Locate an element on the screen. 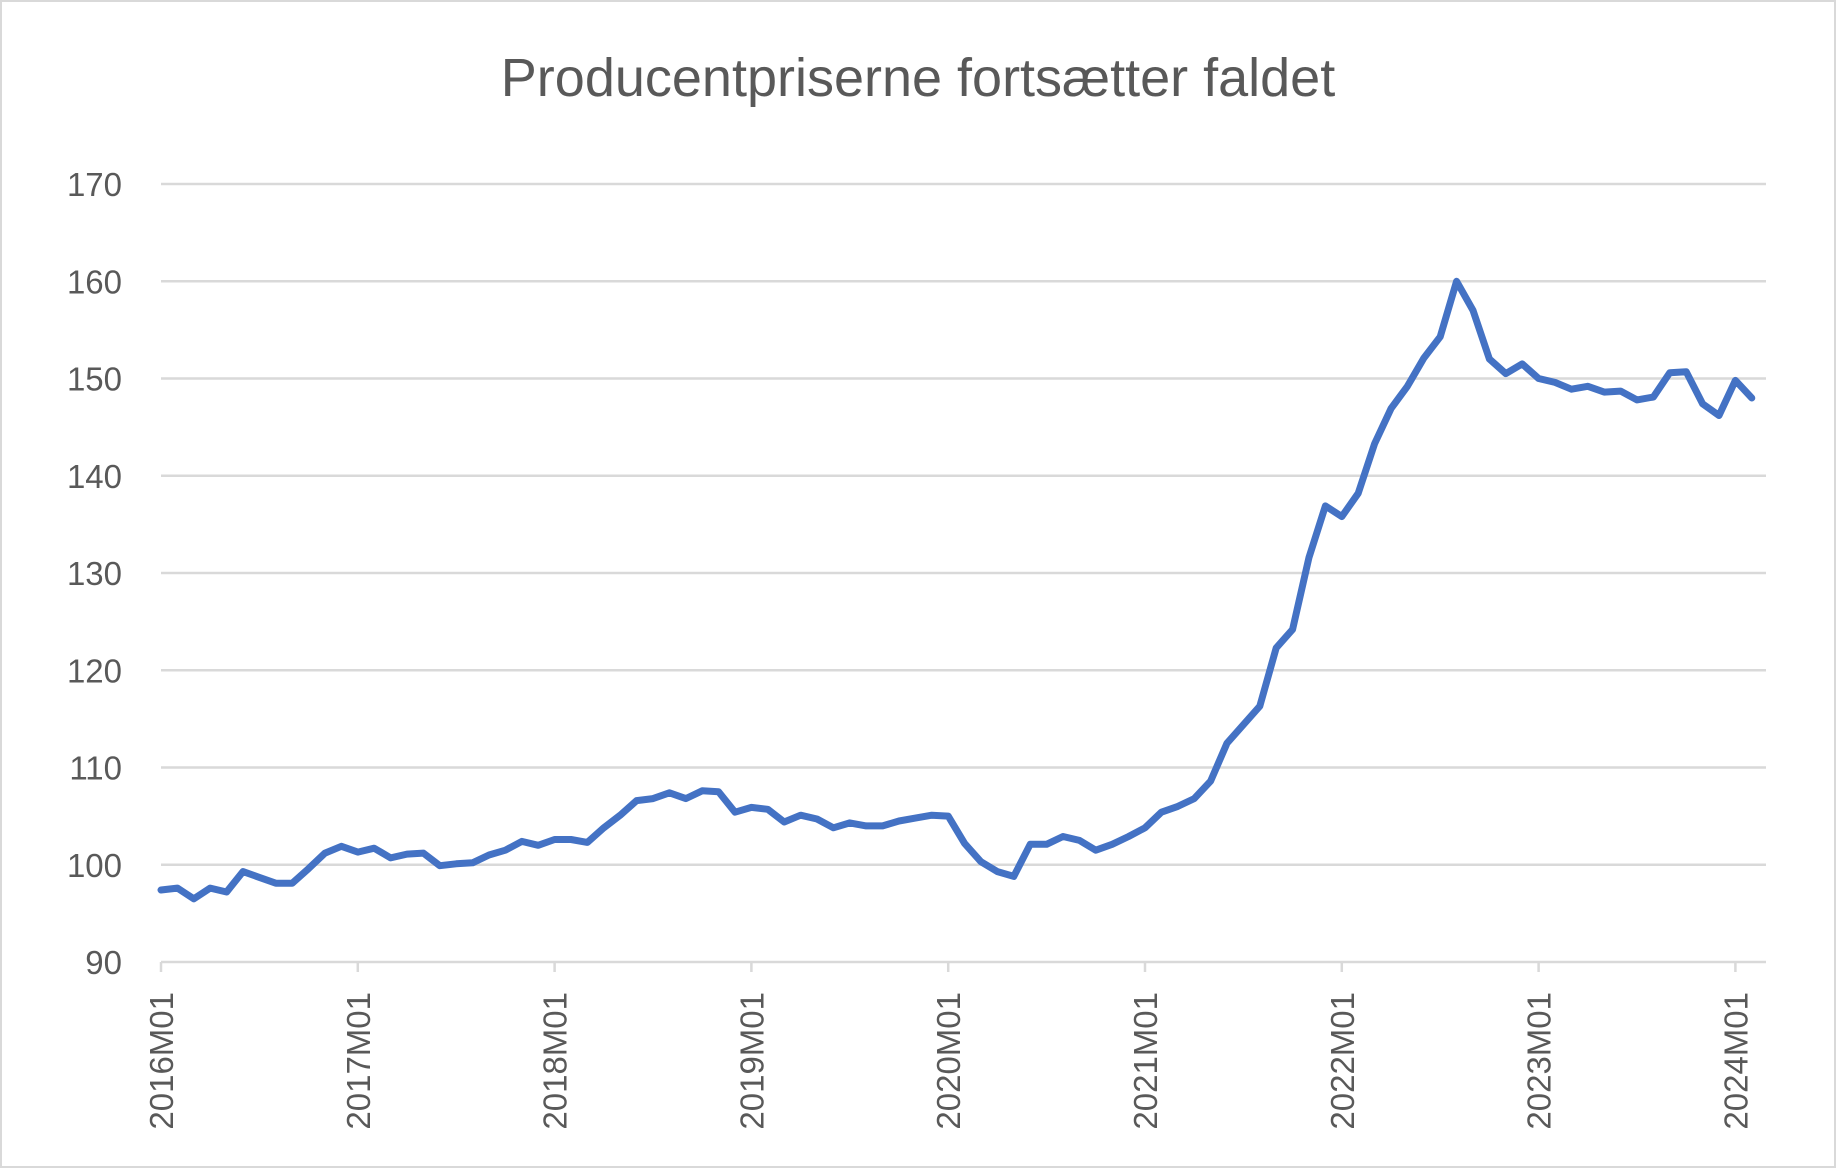 This screenshot has width=1836, height=1168. x-tick-label: 2016M01 is located at coordinates (161, 1061).